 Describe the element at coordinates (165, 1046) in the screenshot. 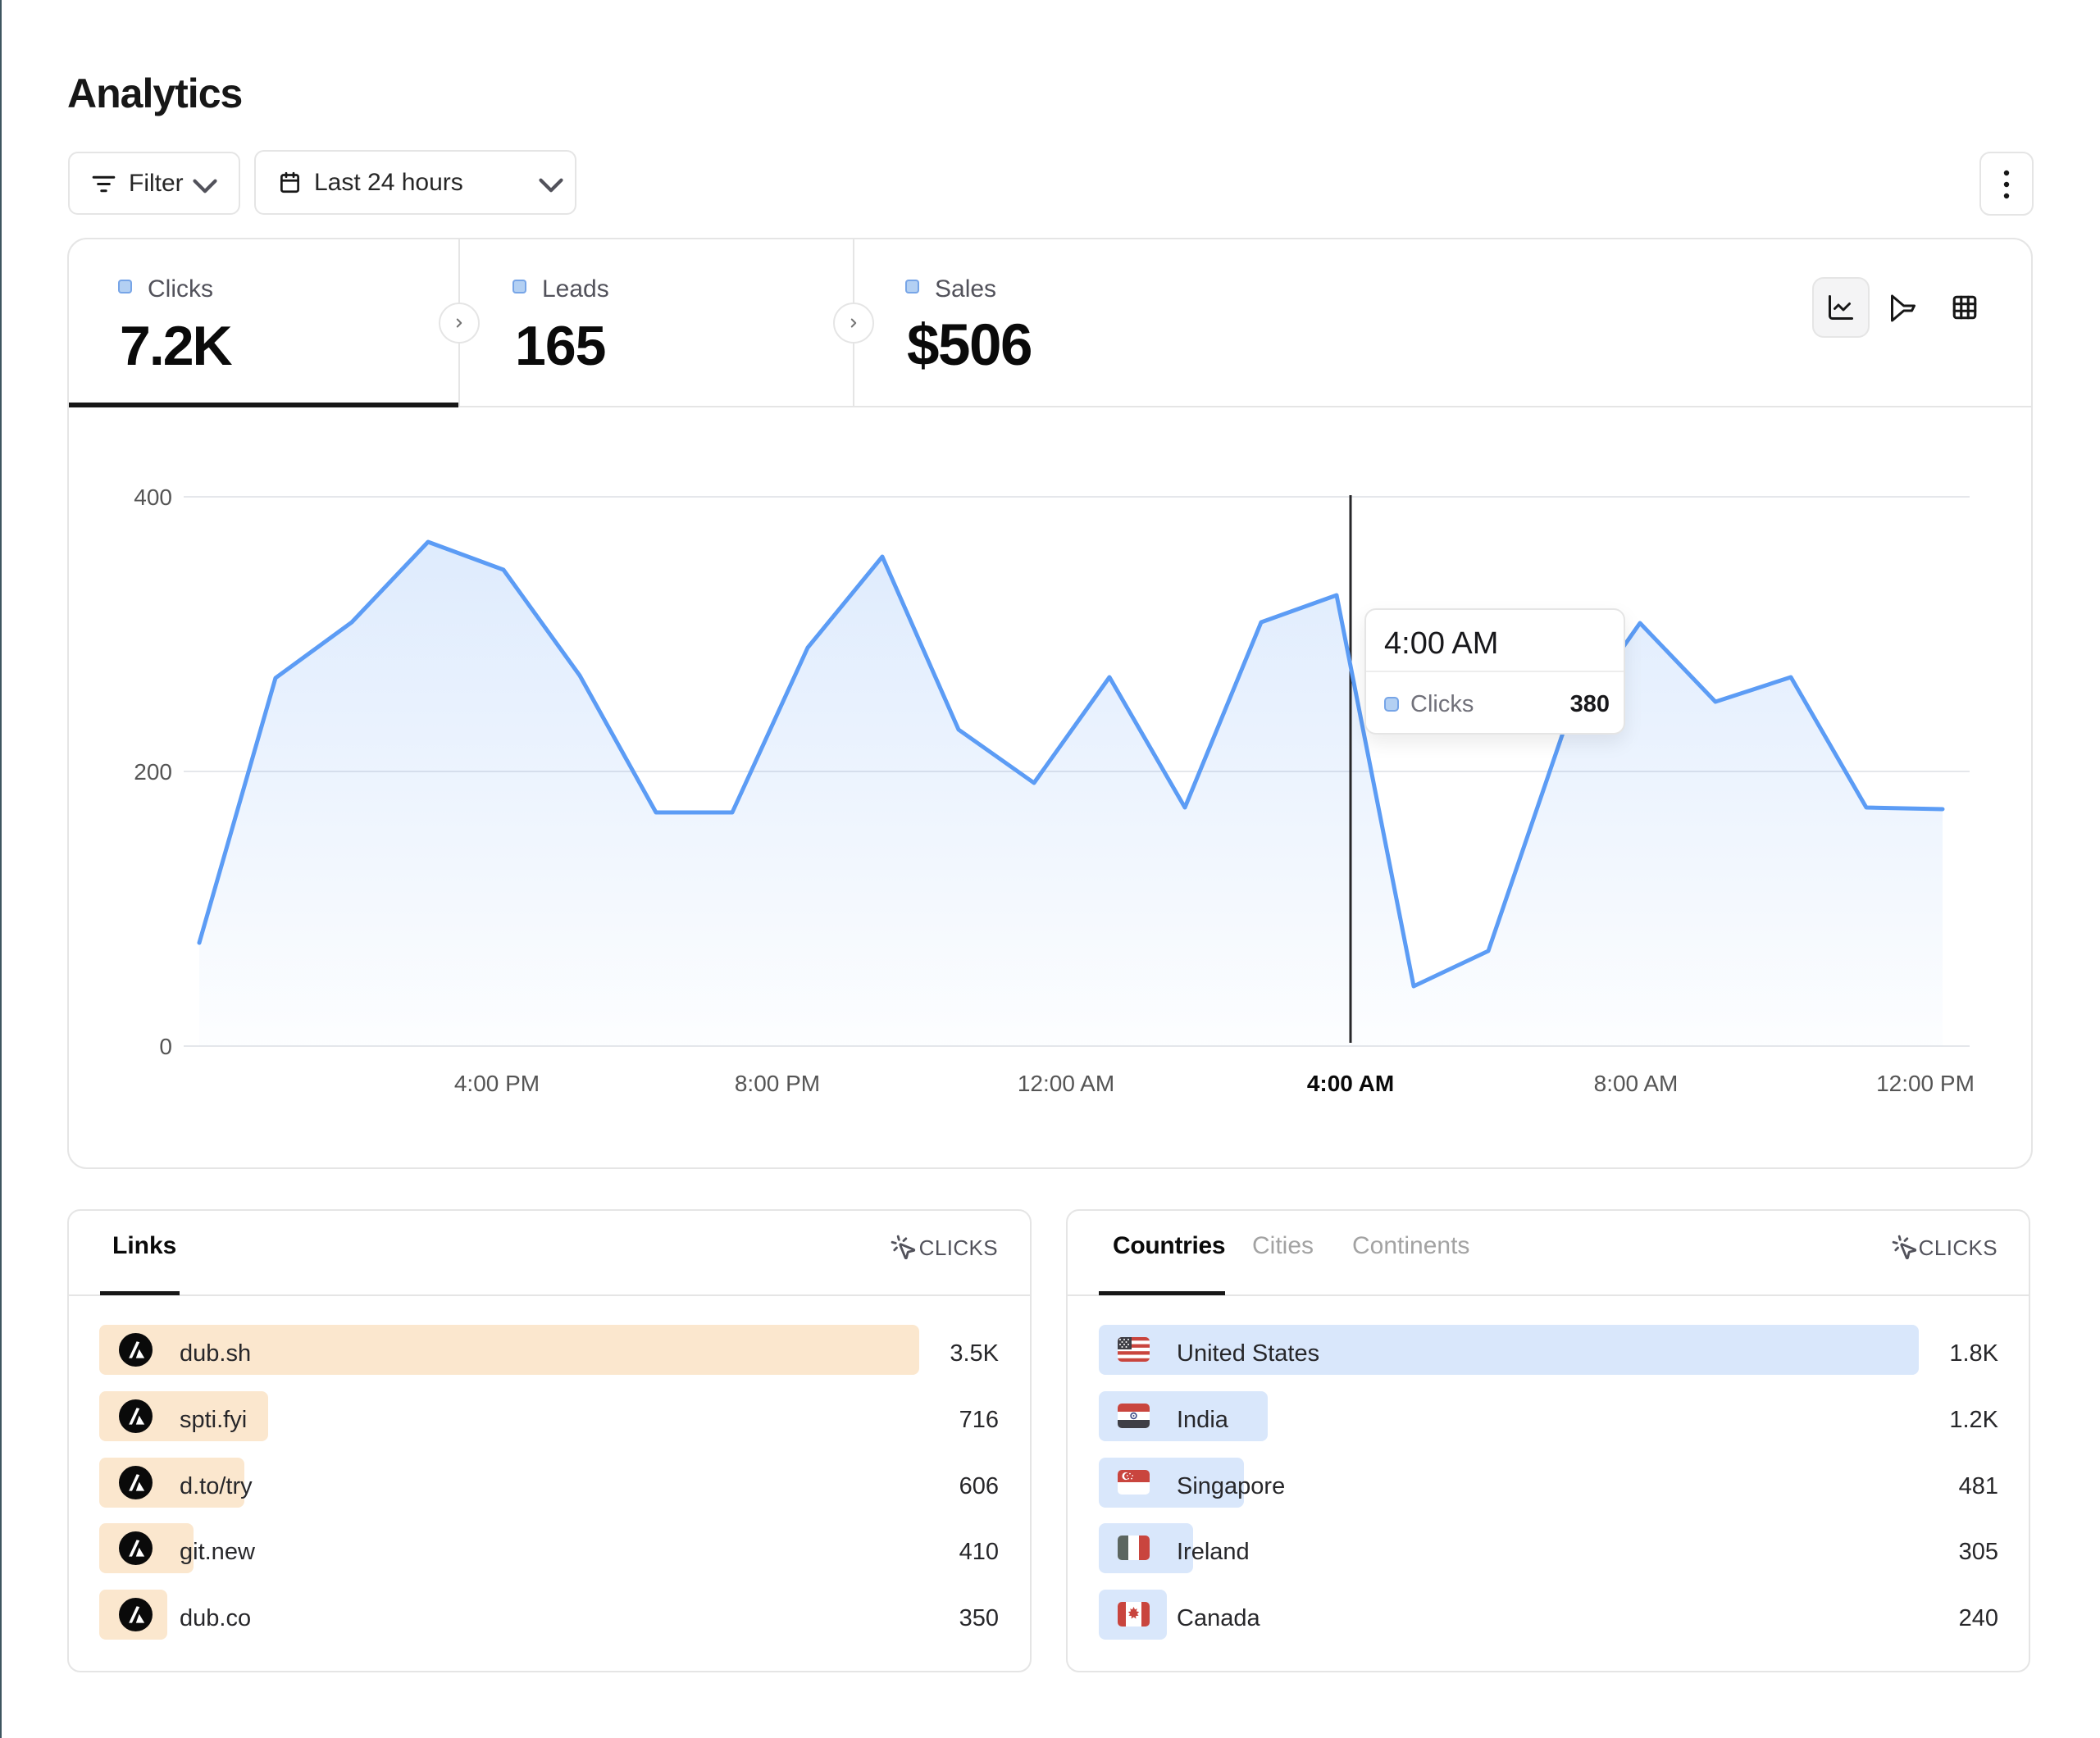

I see `svg-text: 0` at that location.